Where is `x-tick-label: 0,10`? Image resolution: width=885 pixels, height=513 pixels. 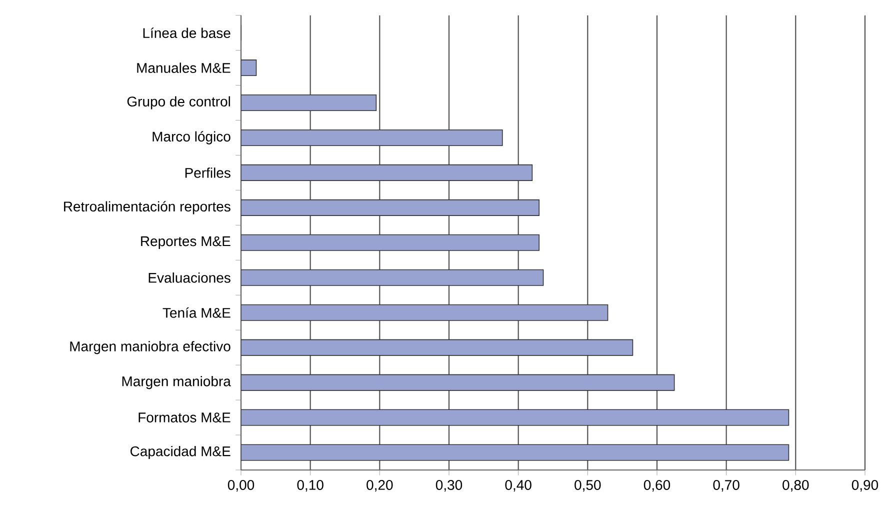
x-tick-label: 0,10 is located at coordinates (310, 486).